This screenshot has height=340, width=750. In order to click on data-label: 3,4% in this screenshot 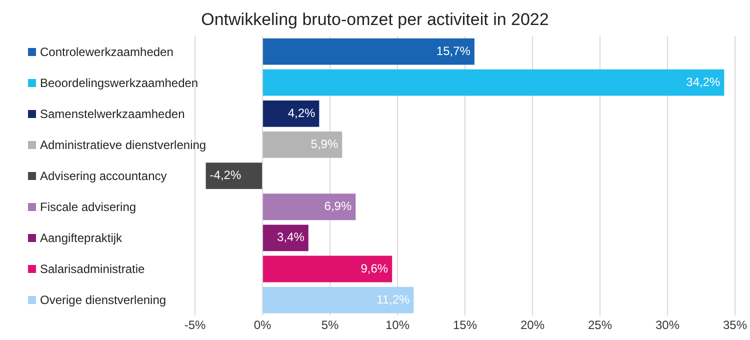, I will do `click(291, 237)`.